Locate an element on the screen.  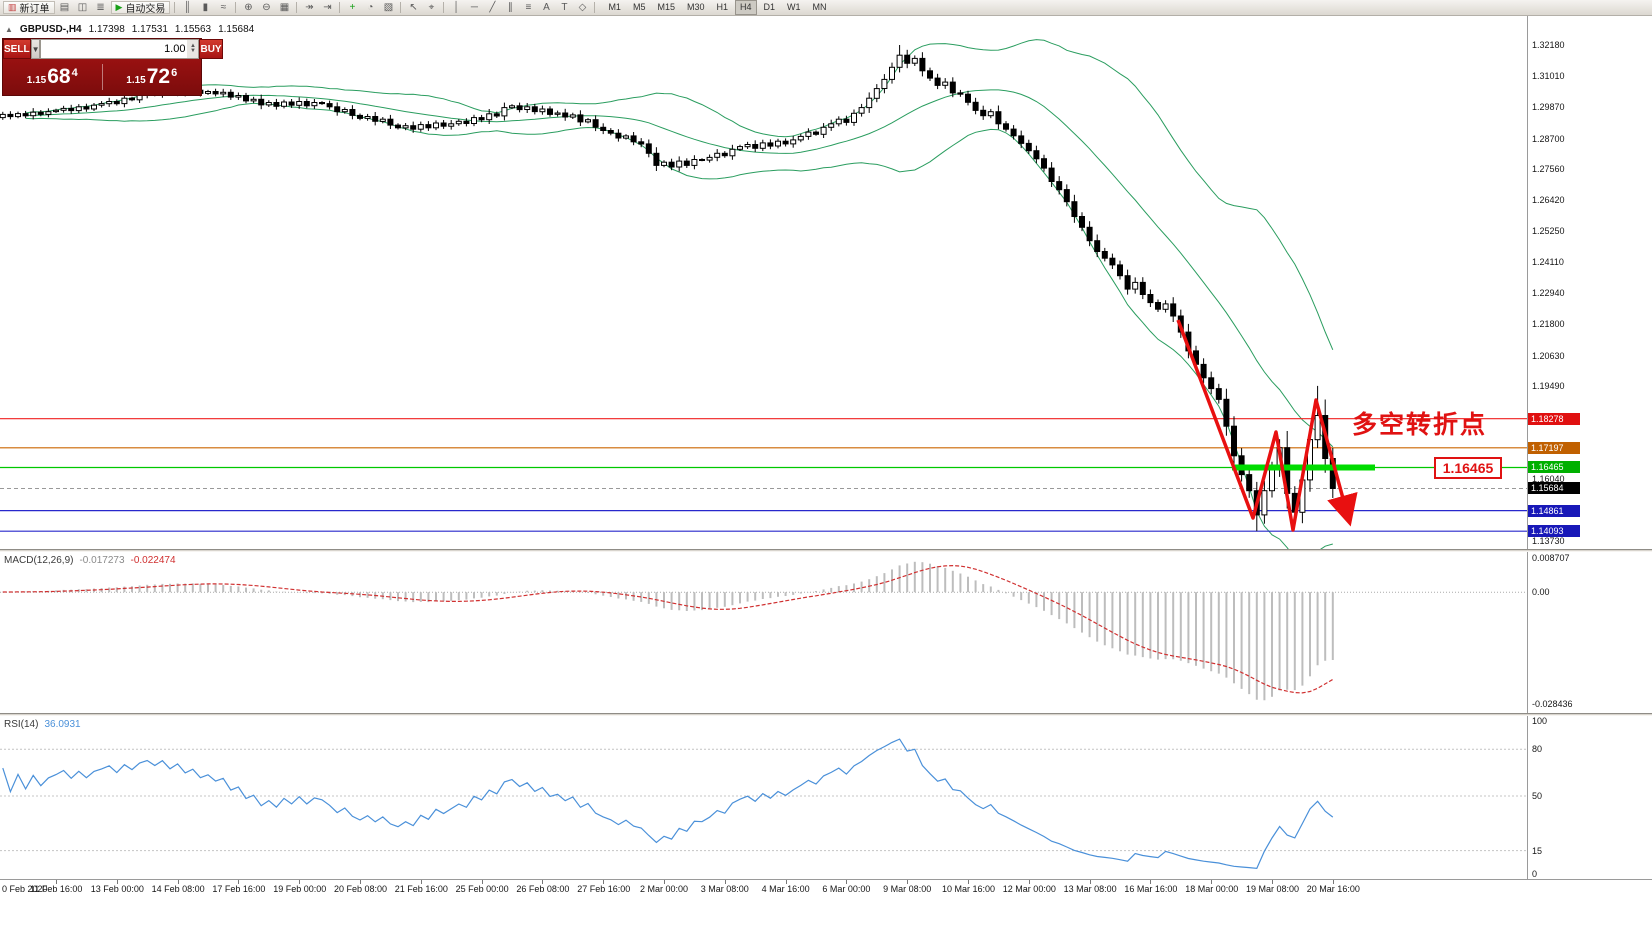
rsi-scale-label: 50 is located at coordinates (1537, 796).